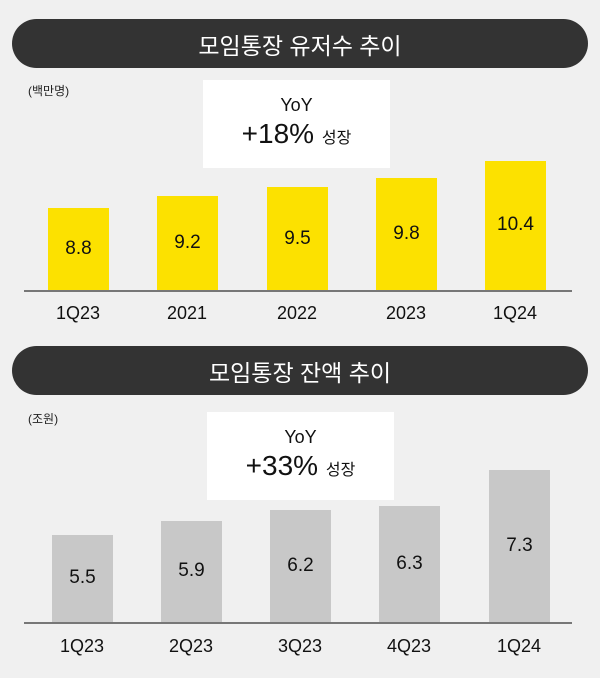  What do you see at coordinates (515, 225) in the screenshot?
I see `bar: 10.4` at bounding box center [515, 225].